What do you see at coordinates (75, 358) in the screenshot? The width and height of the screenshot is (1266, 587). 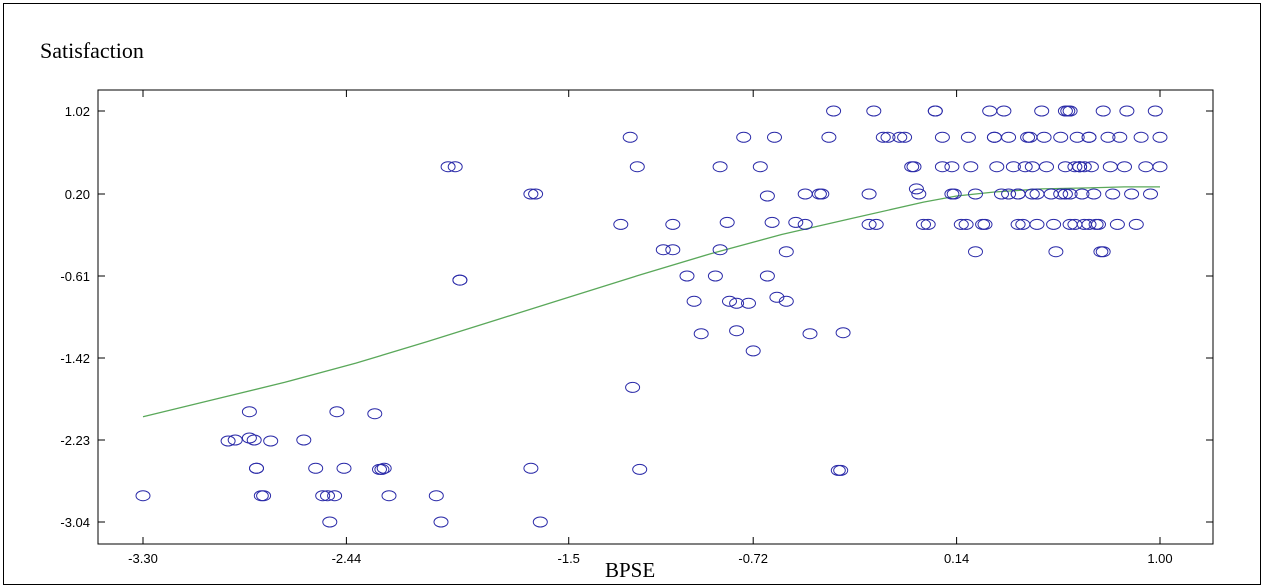 I see `y-tick-label: -1.42` at bounding box center [75, 358].